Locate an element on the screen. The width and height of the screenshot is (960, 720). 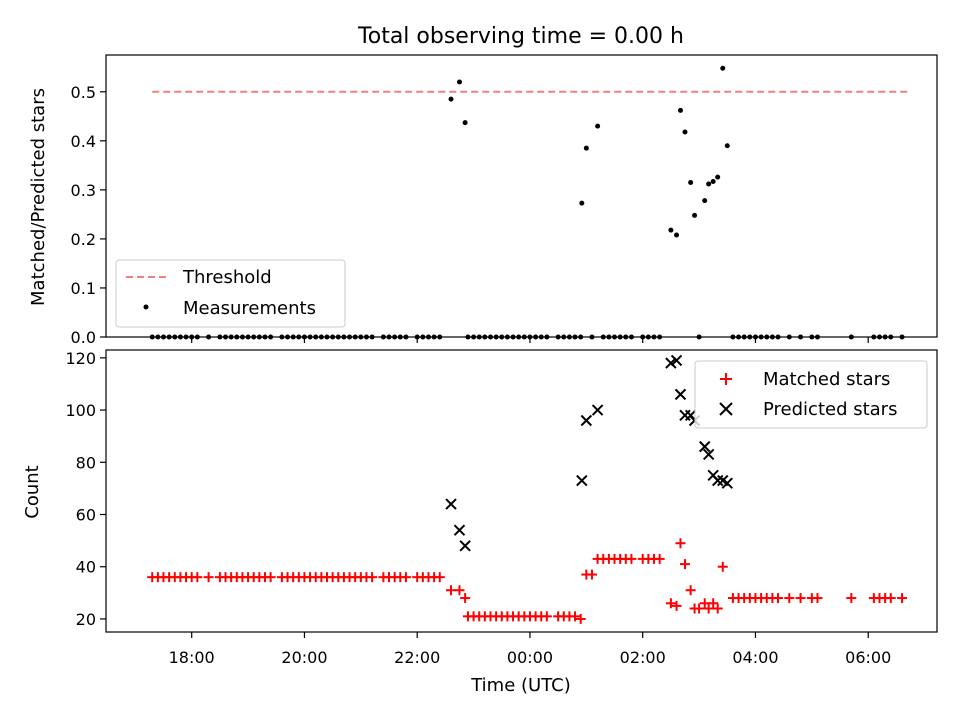
x-axis-label: Time (UTC) is located at coordinates (520, 685).